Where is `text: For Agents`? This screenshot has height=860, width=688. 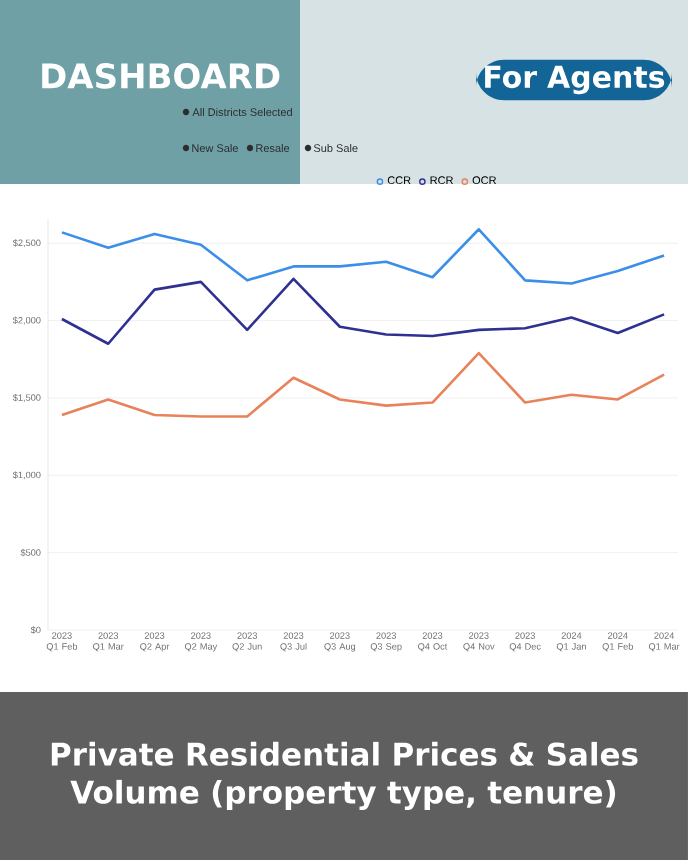
text: For Agents is located at coordinates (575, 80).